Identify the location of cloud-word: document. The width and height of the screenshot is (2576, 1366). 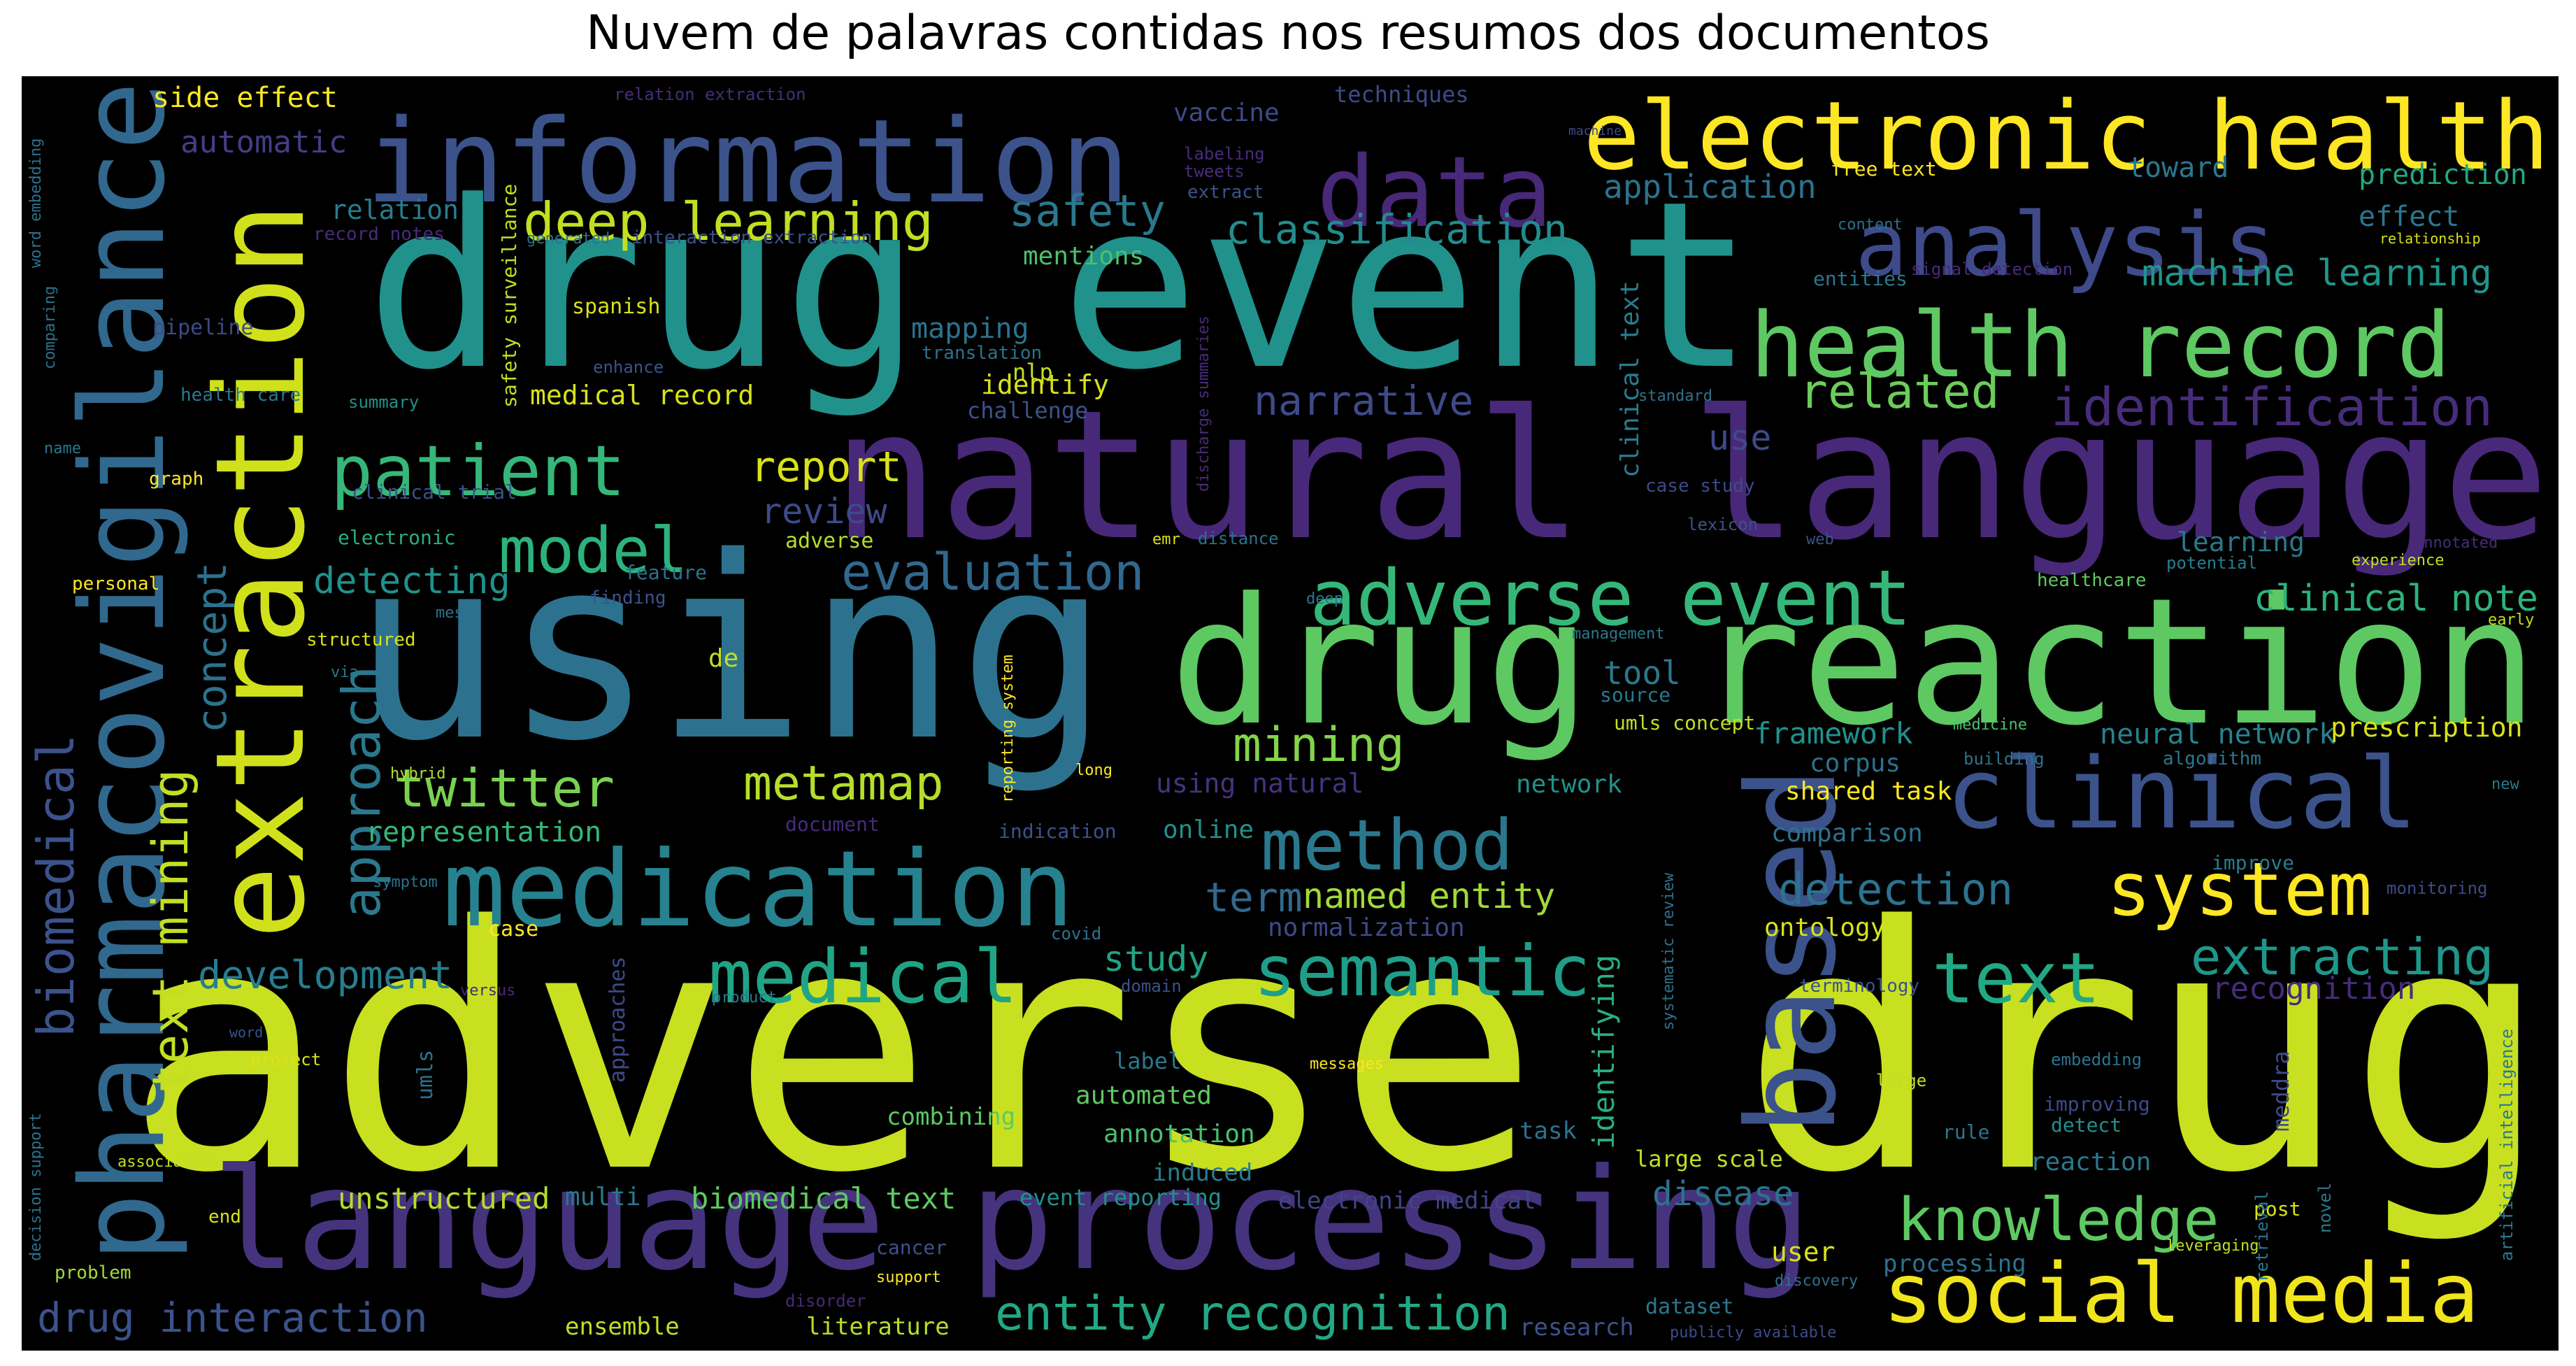
(832, 825).